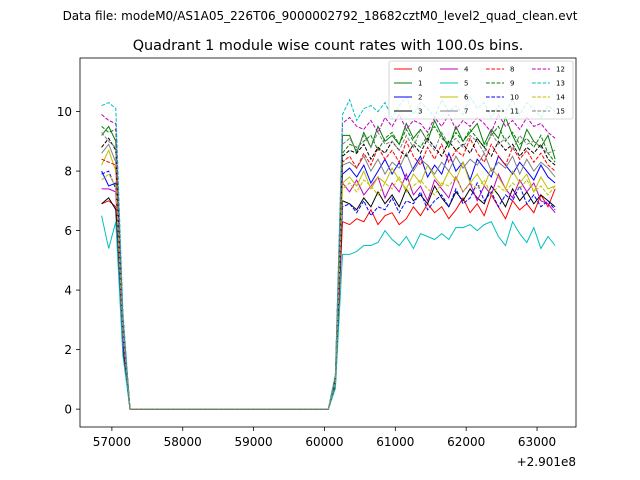  I want to click on x-tick-label: 60000, so click(324, 442).